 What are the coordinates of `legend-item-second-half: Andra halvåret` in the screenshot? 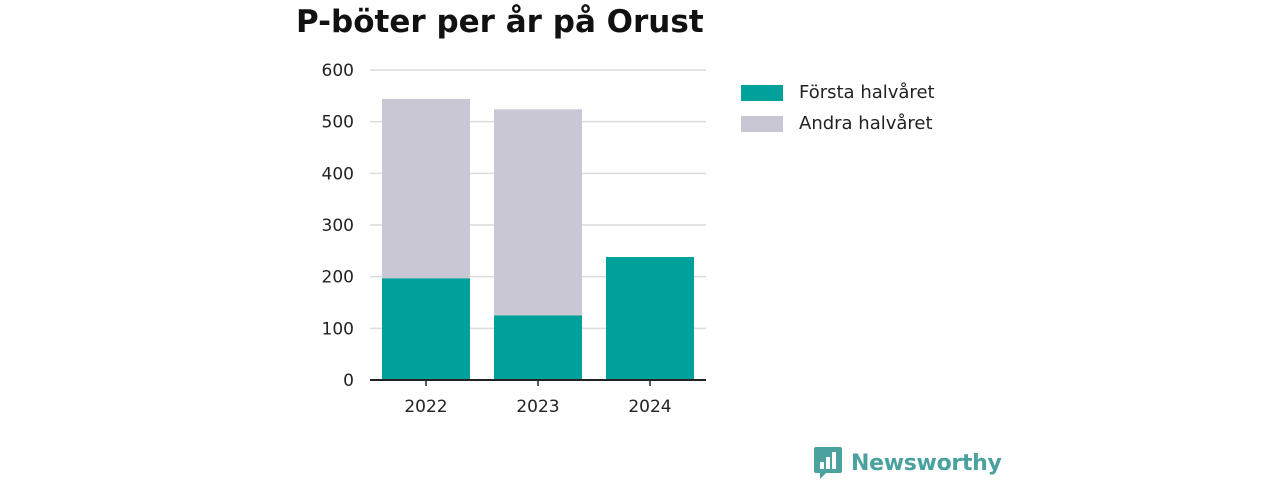 It's located at (838, 123).